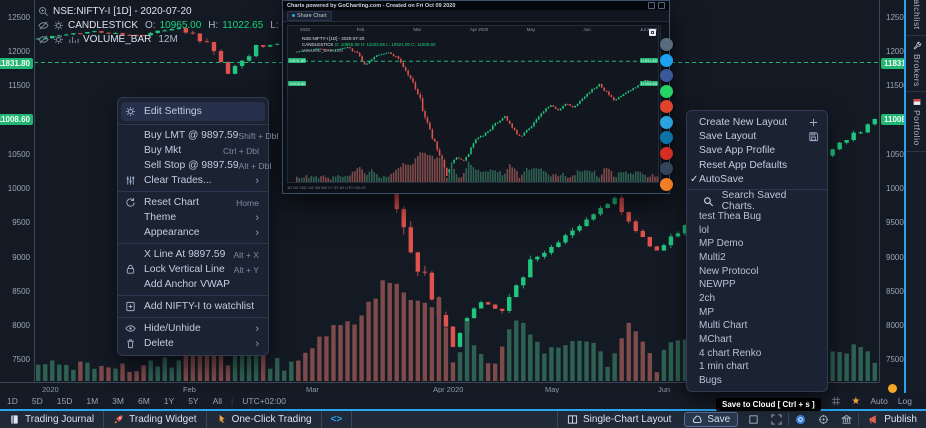 The width and height of the screenshot is (926, 428). What do you see at coordinates (757, 367) in the screenshot?
I see `saved-chart-item: 1 min chart` at bounding box center [757, 367].